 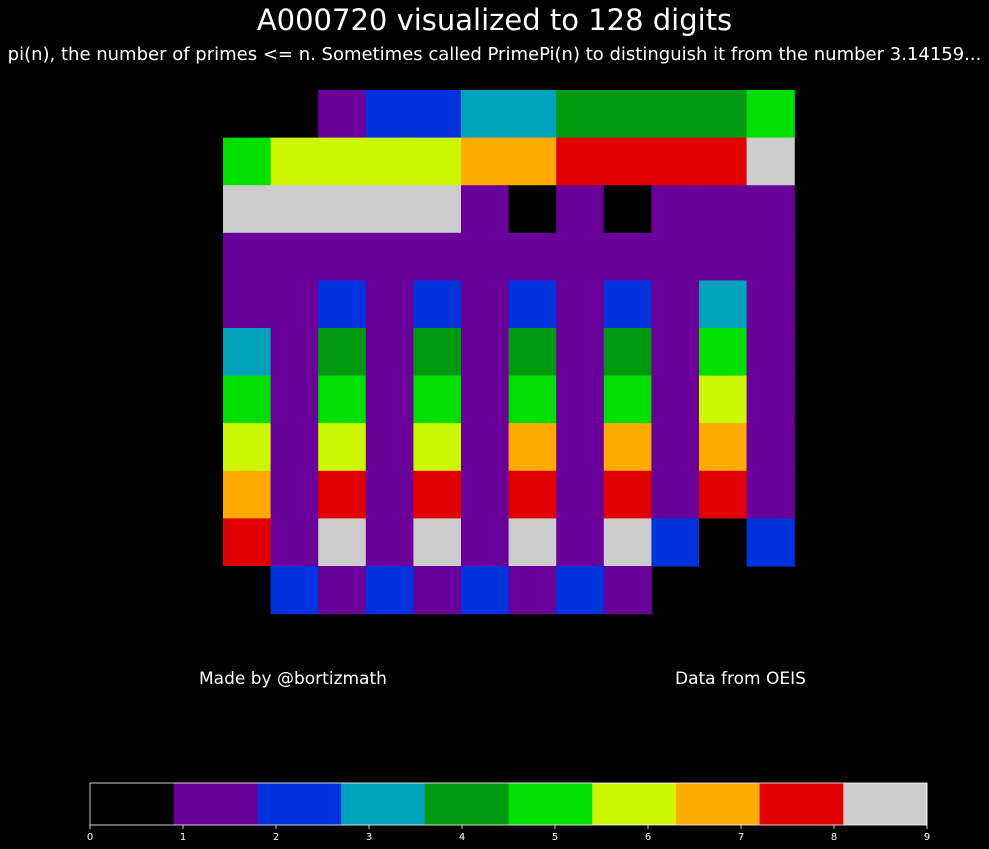 What do you see at coordinates (555, 837) in the screenshot?
I see `colorbar-tick-label: 5` at bounding box center [555, 837].